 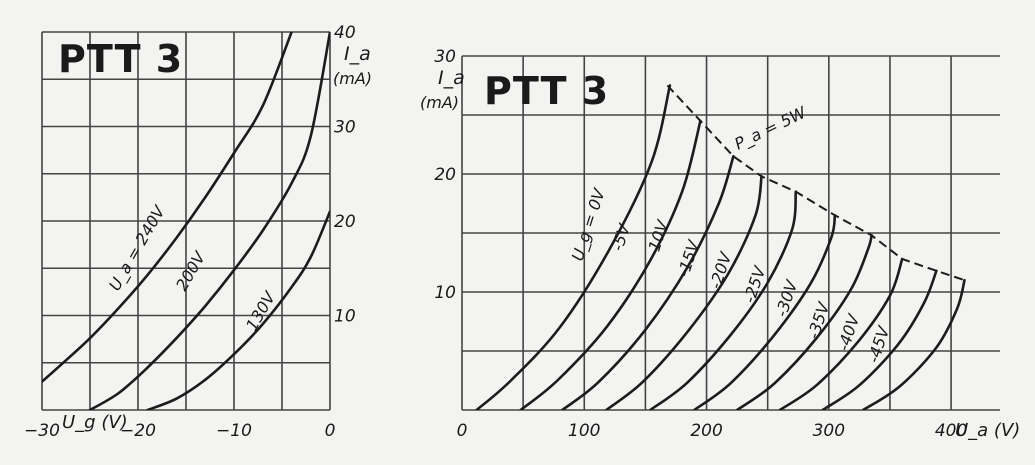 What do you see at coordinates (787, 298) in the screenshot?
I see `curve-label-30v: -30V` at bounding box center [787, 298].